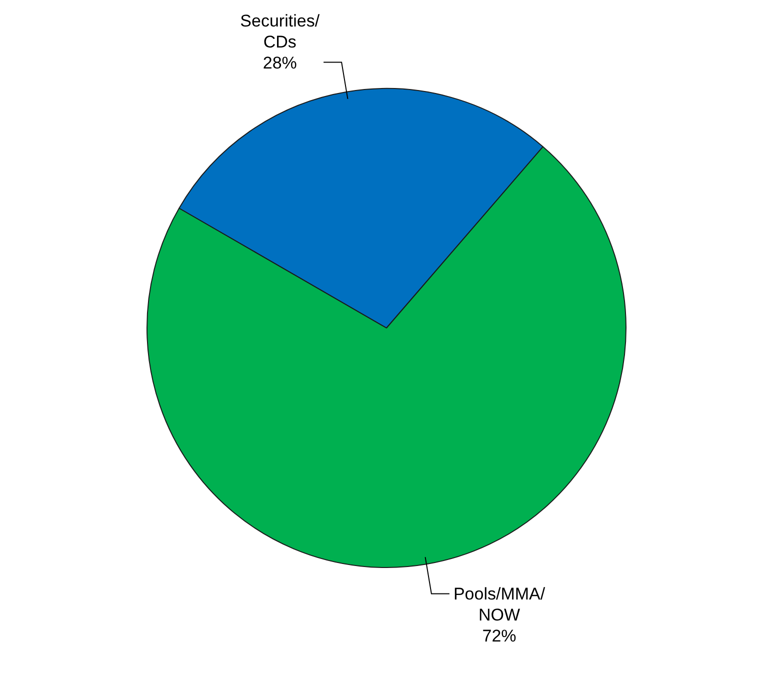  I want to click on data-label: 72%, so click(499, 636).